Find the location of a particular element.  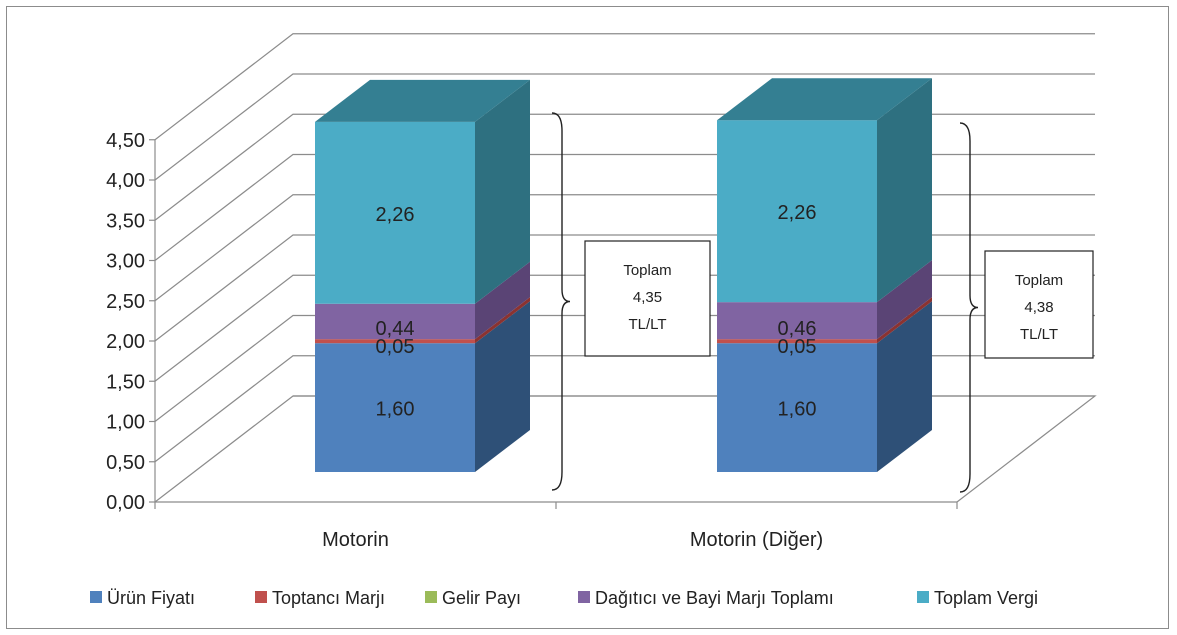

y-tick-label: 1,00 is located at coordinates (125, 423).